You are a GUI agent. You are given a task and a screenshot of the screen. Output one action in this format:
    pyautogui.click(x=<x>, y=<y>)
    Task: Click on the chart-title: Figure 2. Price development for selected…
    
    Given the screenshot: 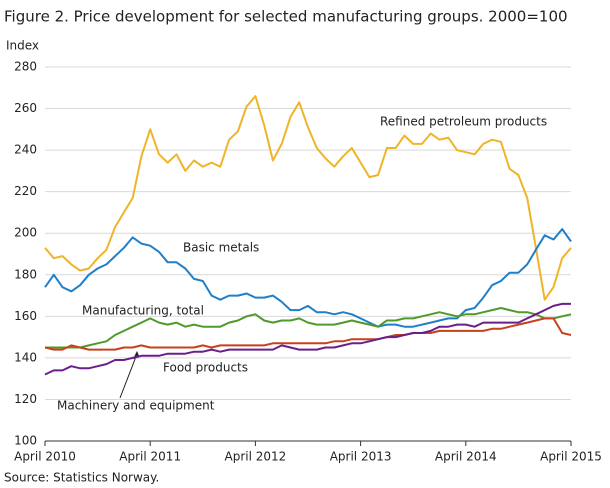 What is the action you would take?
    pyautogui.click(x=286, y=17)
    